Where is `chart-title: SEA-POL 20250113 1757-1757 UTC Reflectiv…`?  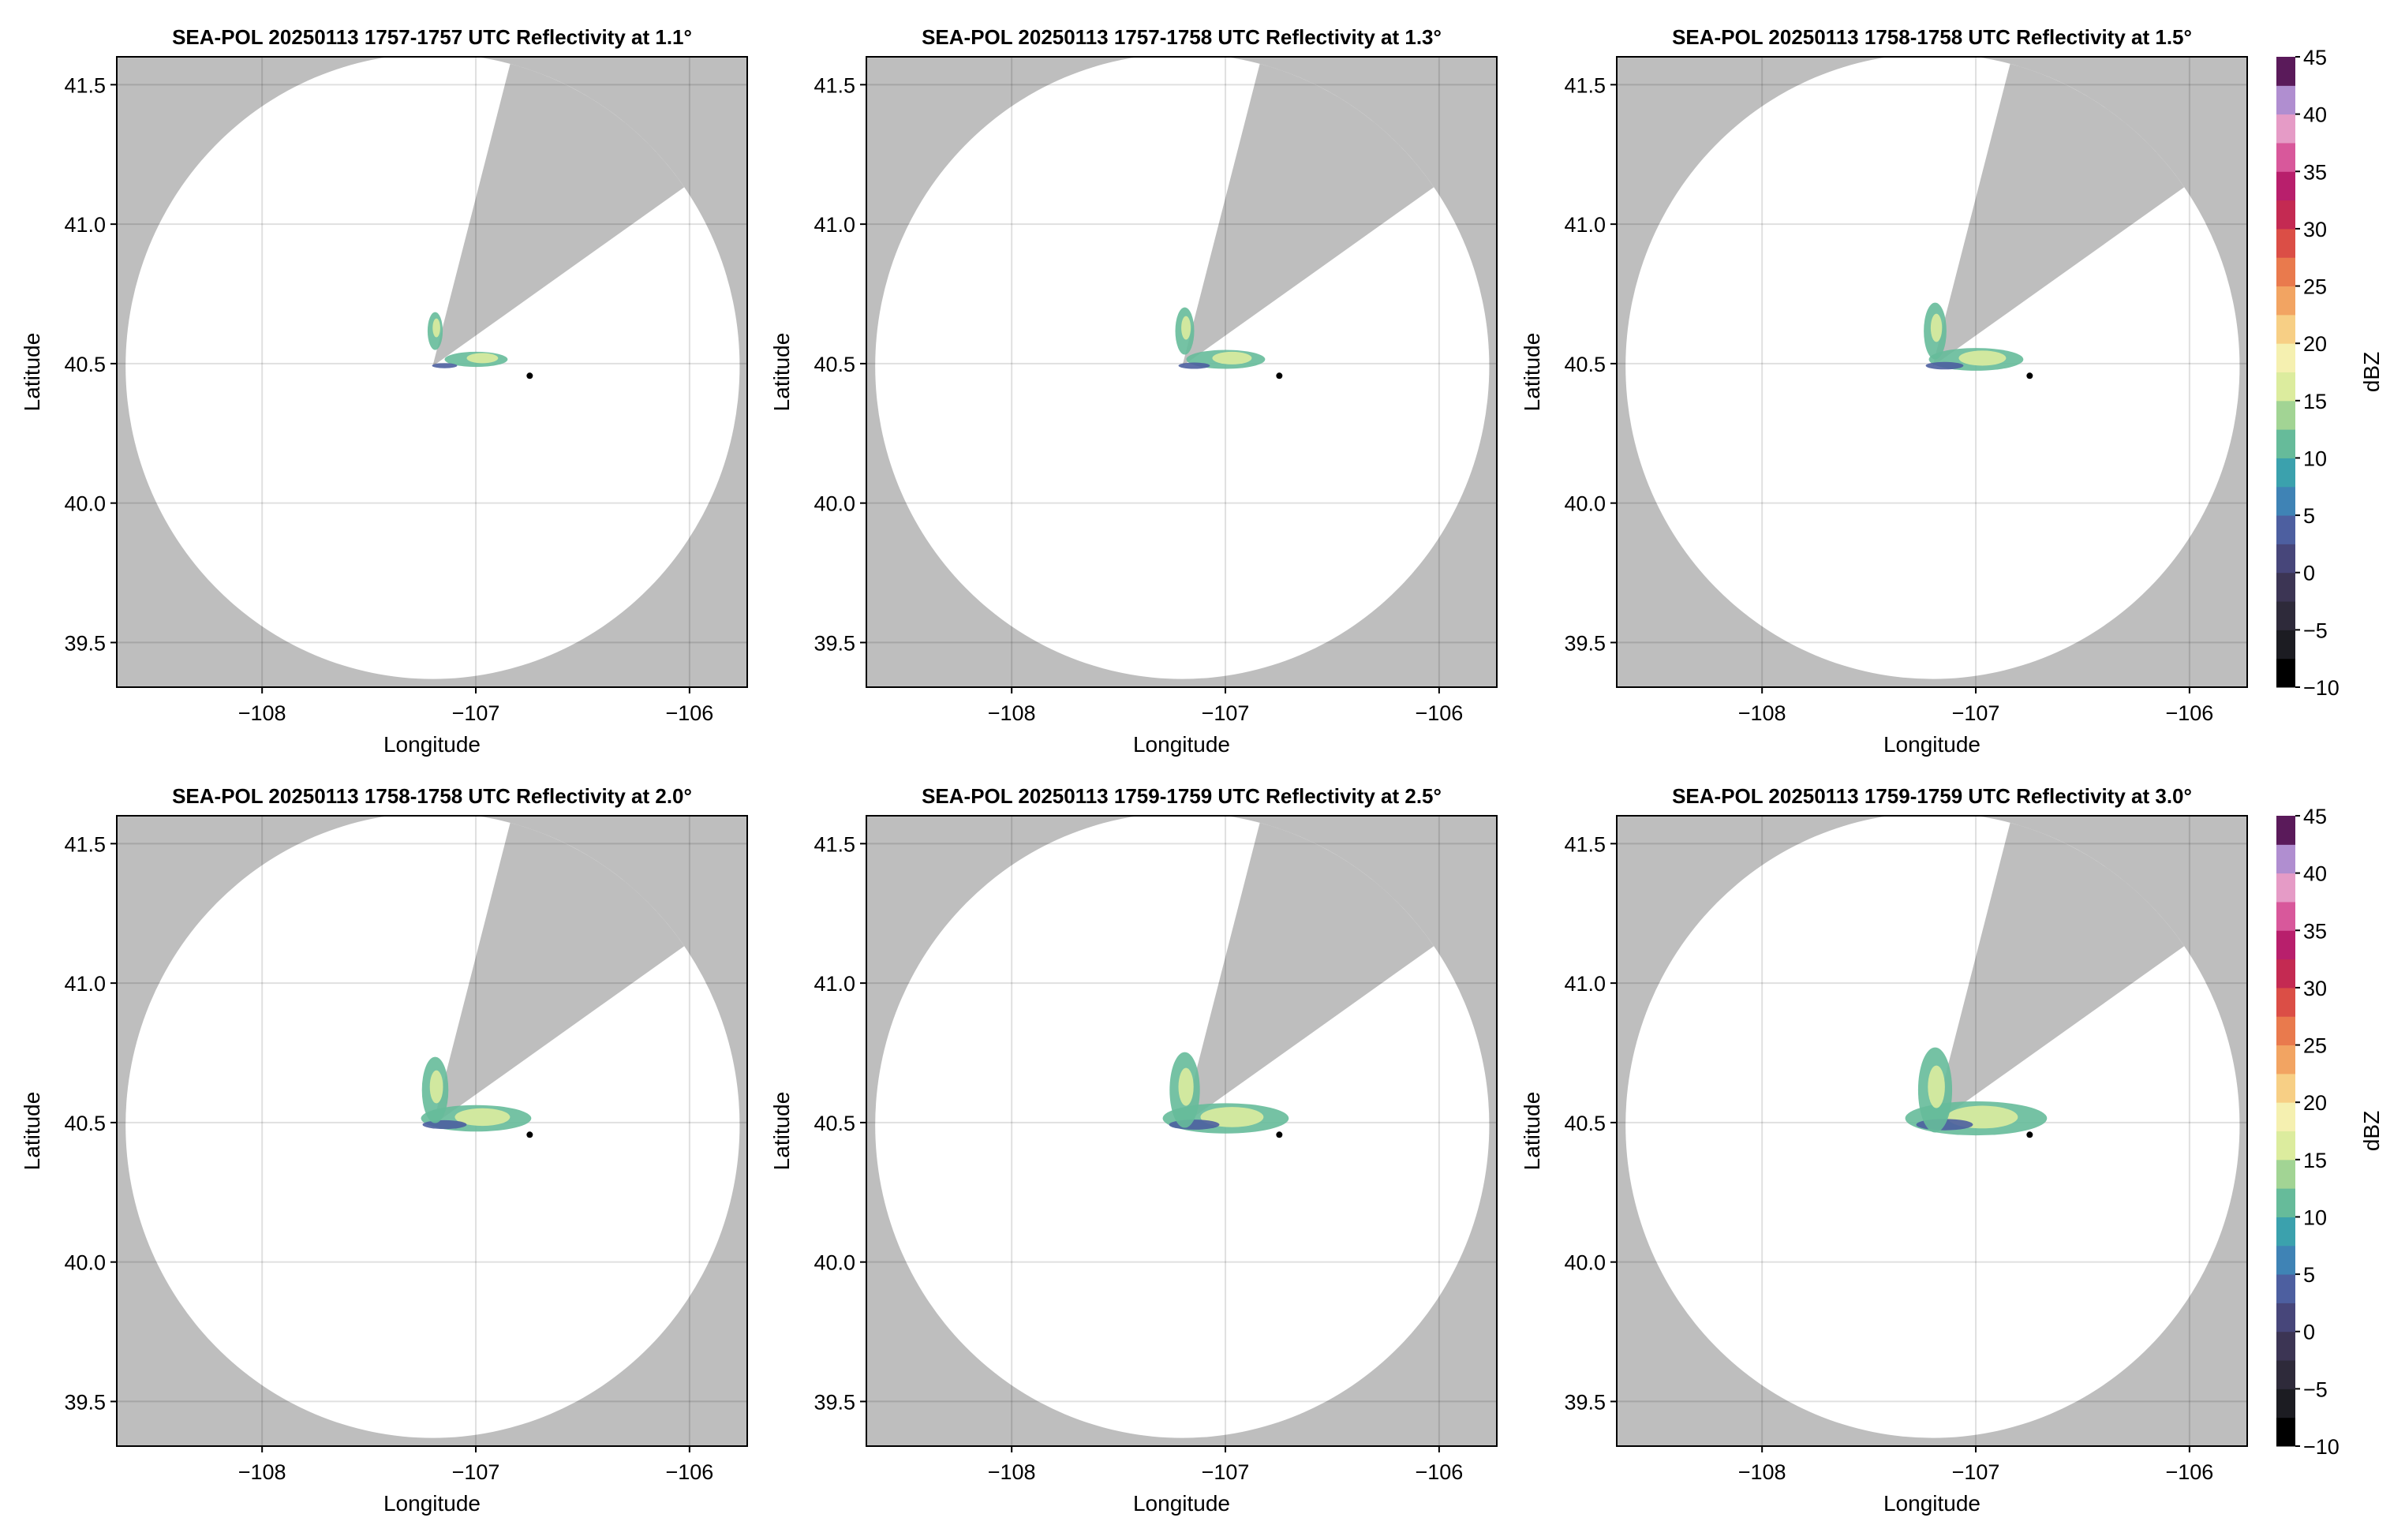
chart-title: SEA-POL 20250113 1757-1757 UTC Reflectiv… is located at coordinates (432, 37).